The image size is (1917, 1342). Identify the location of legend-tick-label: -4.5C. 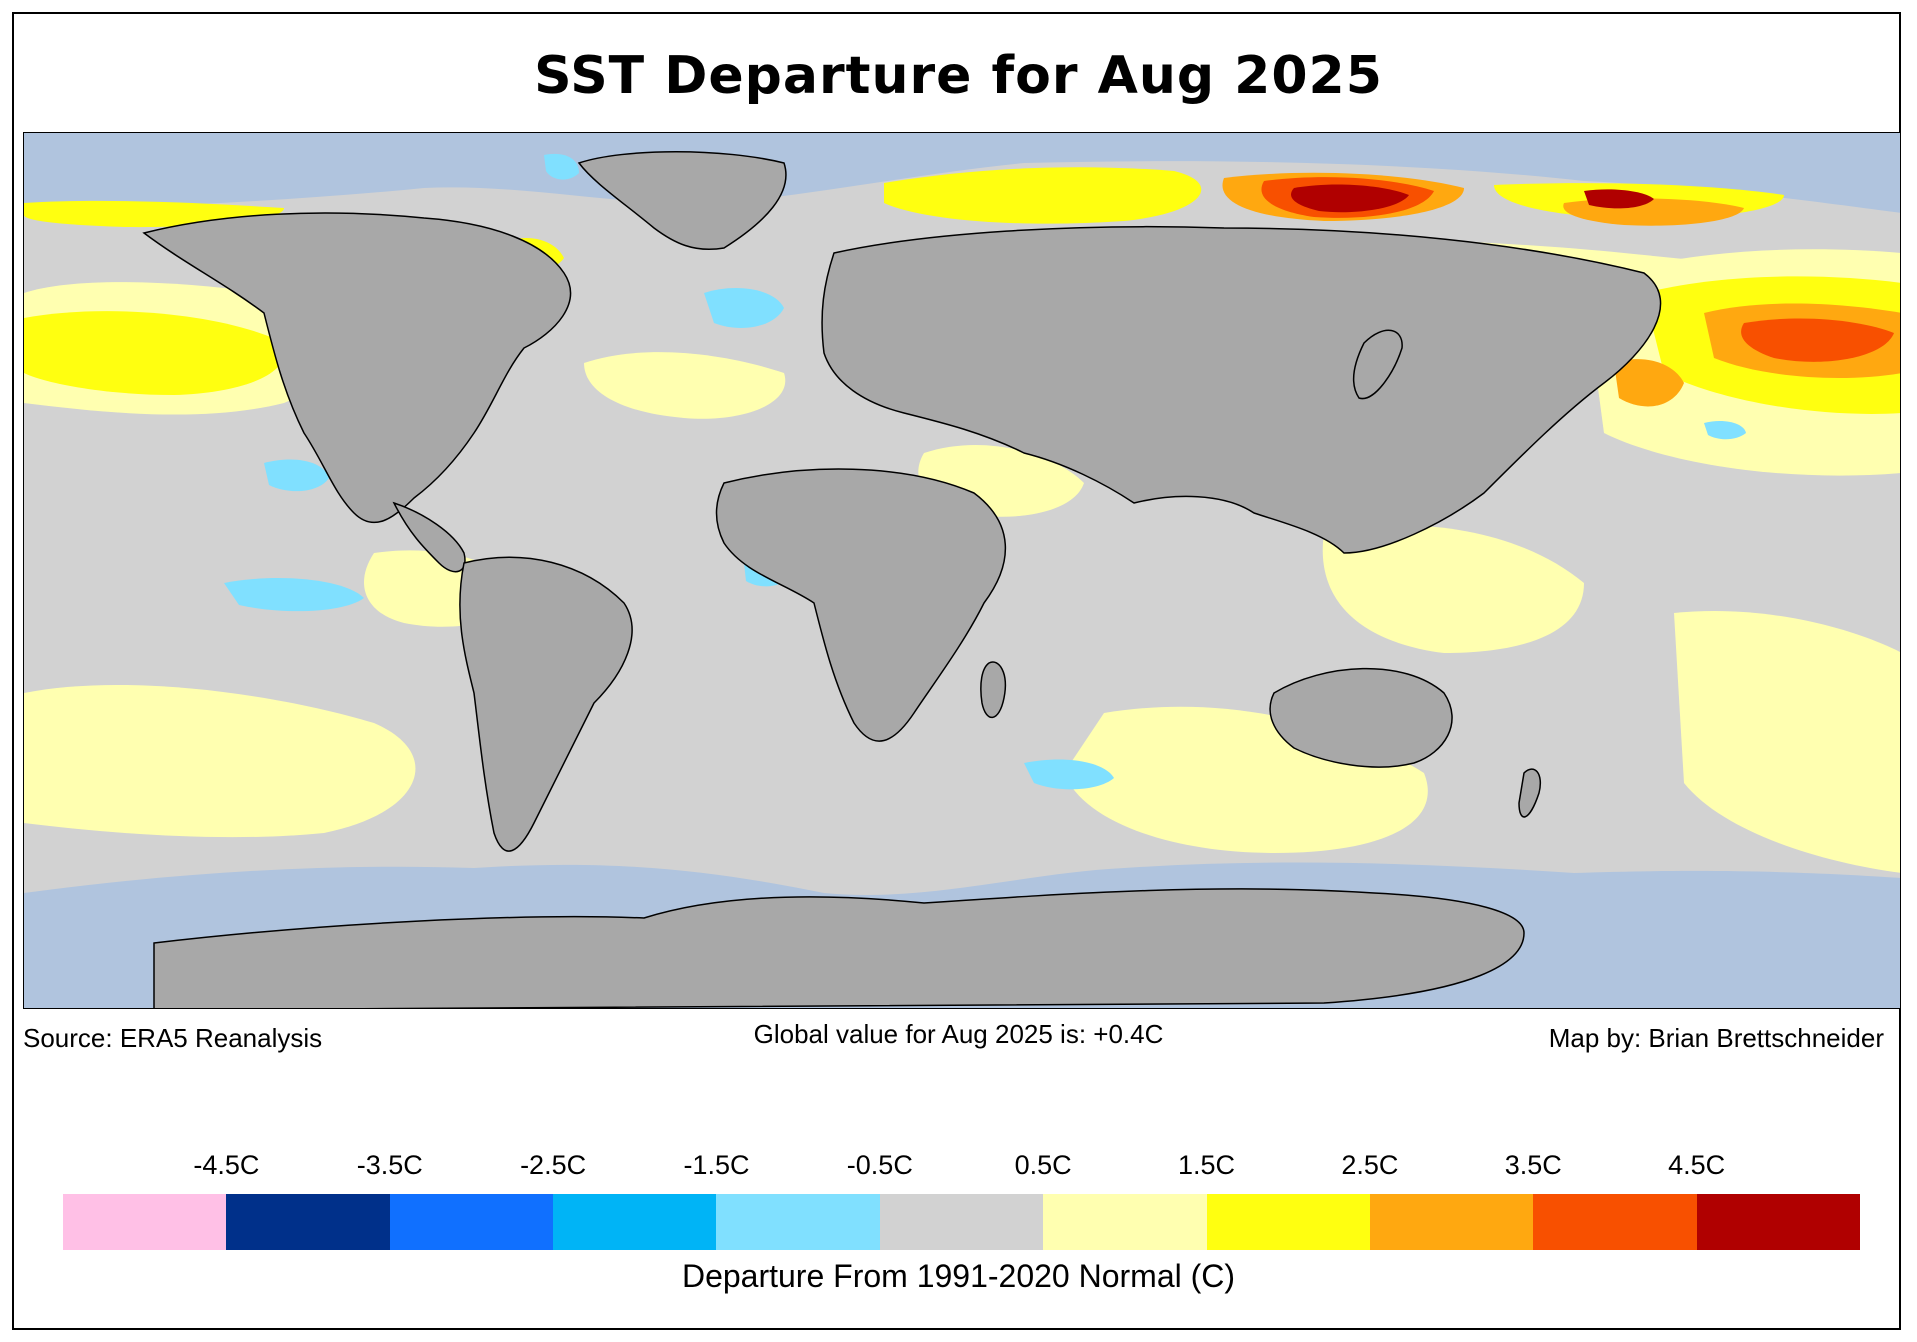
(226, 1165).